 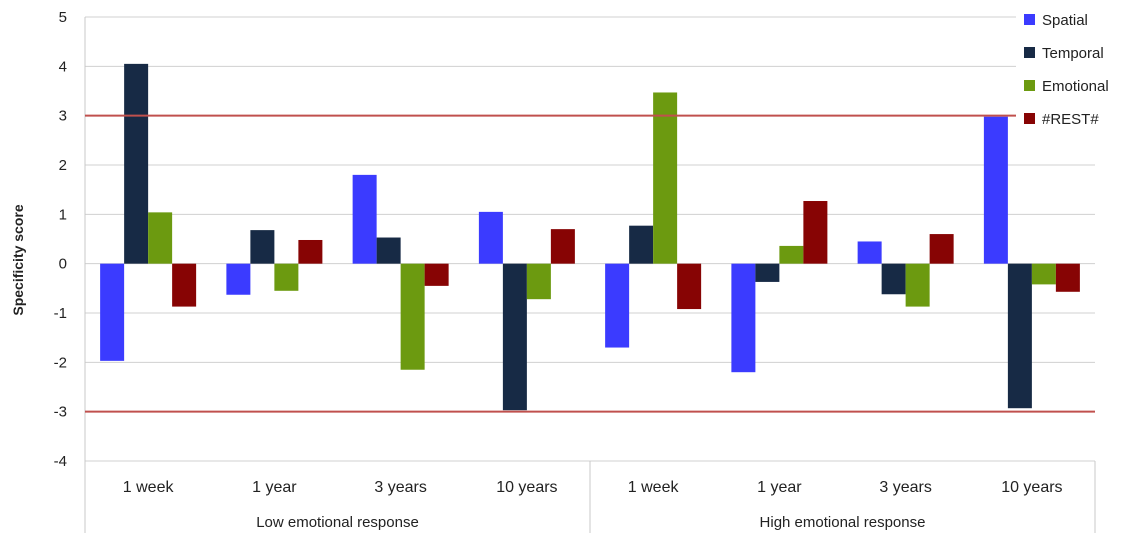 I want to click on y-tick-label: 2, so click(x=63, y=165).